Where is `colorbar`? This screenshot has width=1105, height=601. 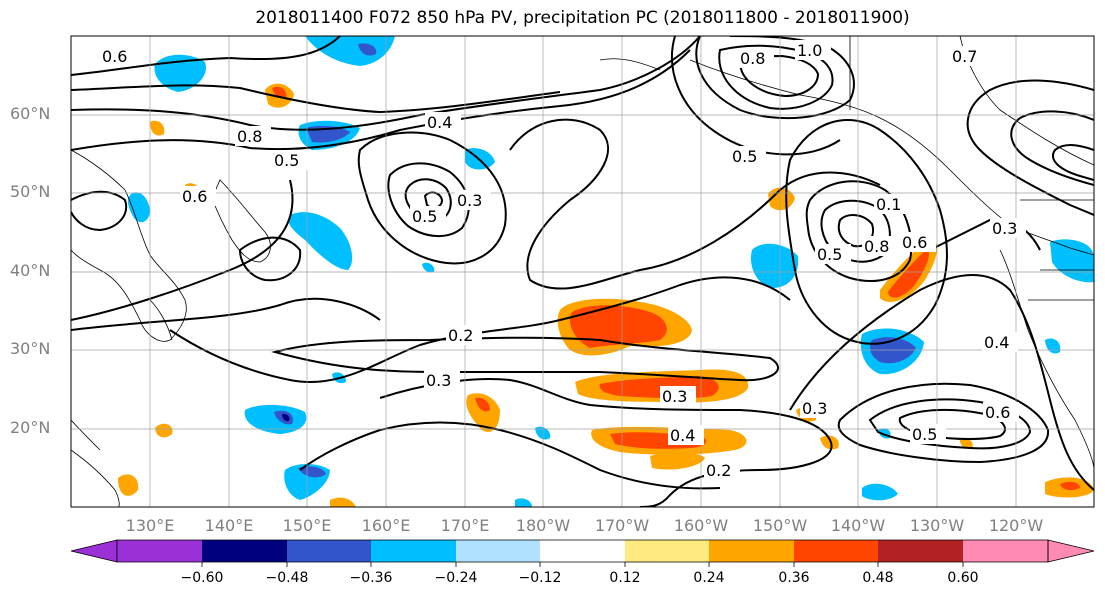
colorbar is located at coordinates (582, 553).